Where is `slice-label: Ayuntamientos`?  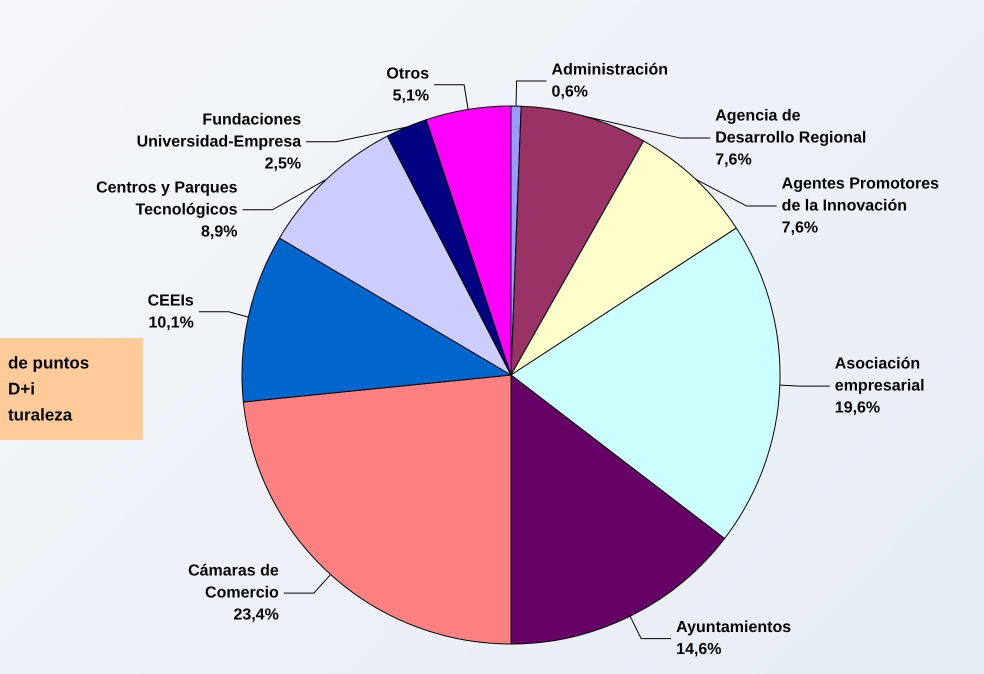
slice-label: Ayuntamientos is located at coordinates (734, 627).